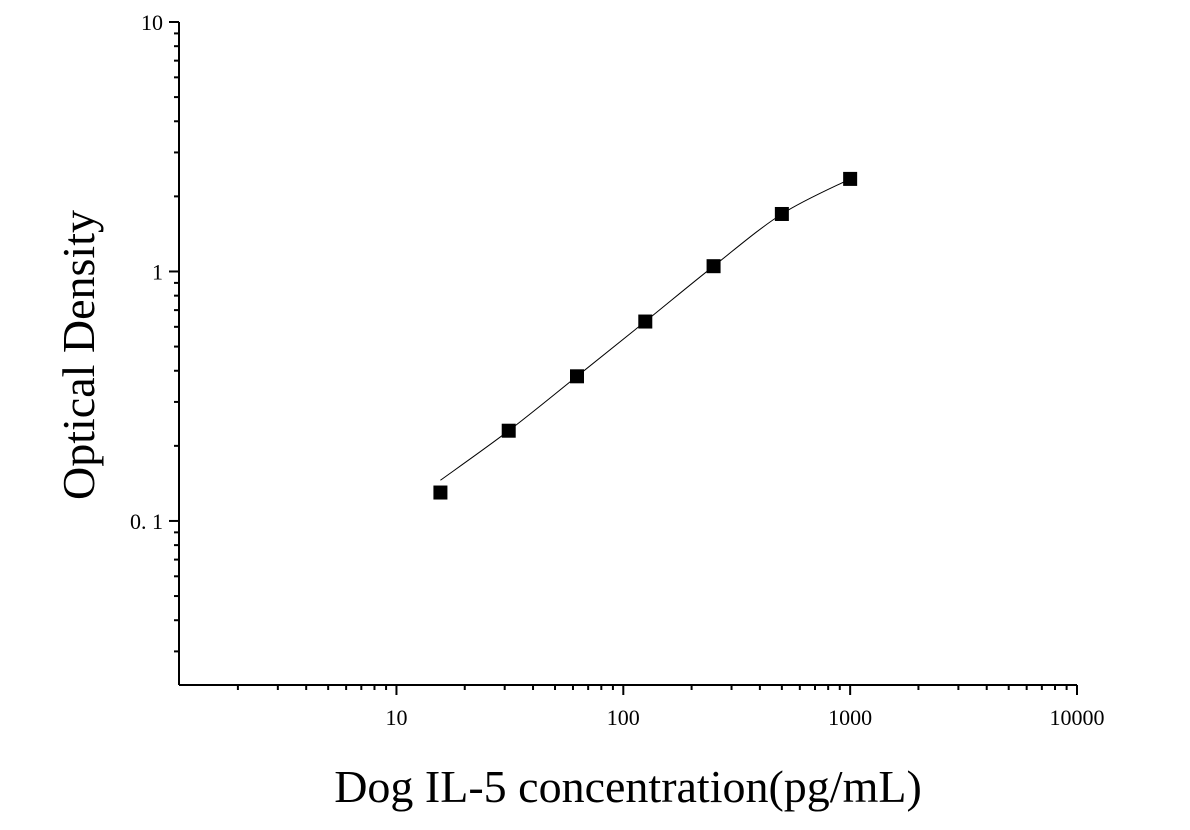  Describe the element at coordinates (850, 717) in the screenshot. I see `x-tick-label: 1000` at that location.